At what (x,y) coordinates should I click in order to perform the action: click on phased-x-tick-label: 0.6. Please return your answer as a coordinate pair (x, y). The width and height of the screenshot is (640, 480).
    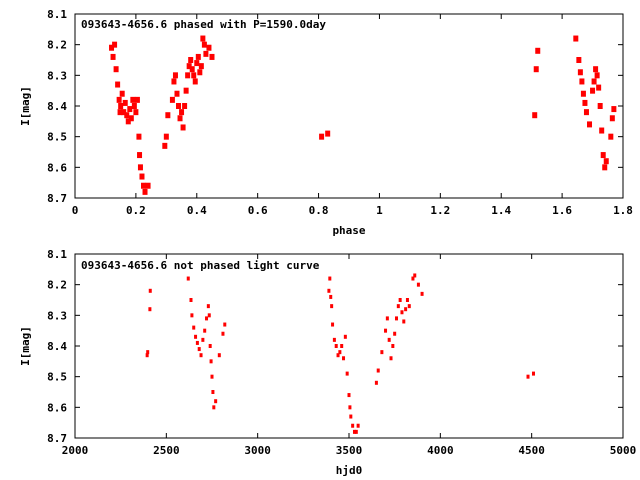
    Looking at the image, I should click on (258, 210).